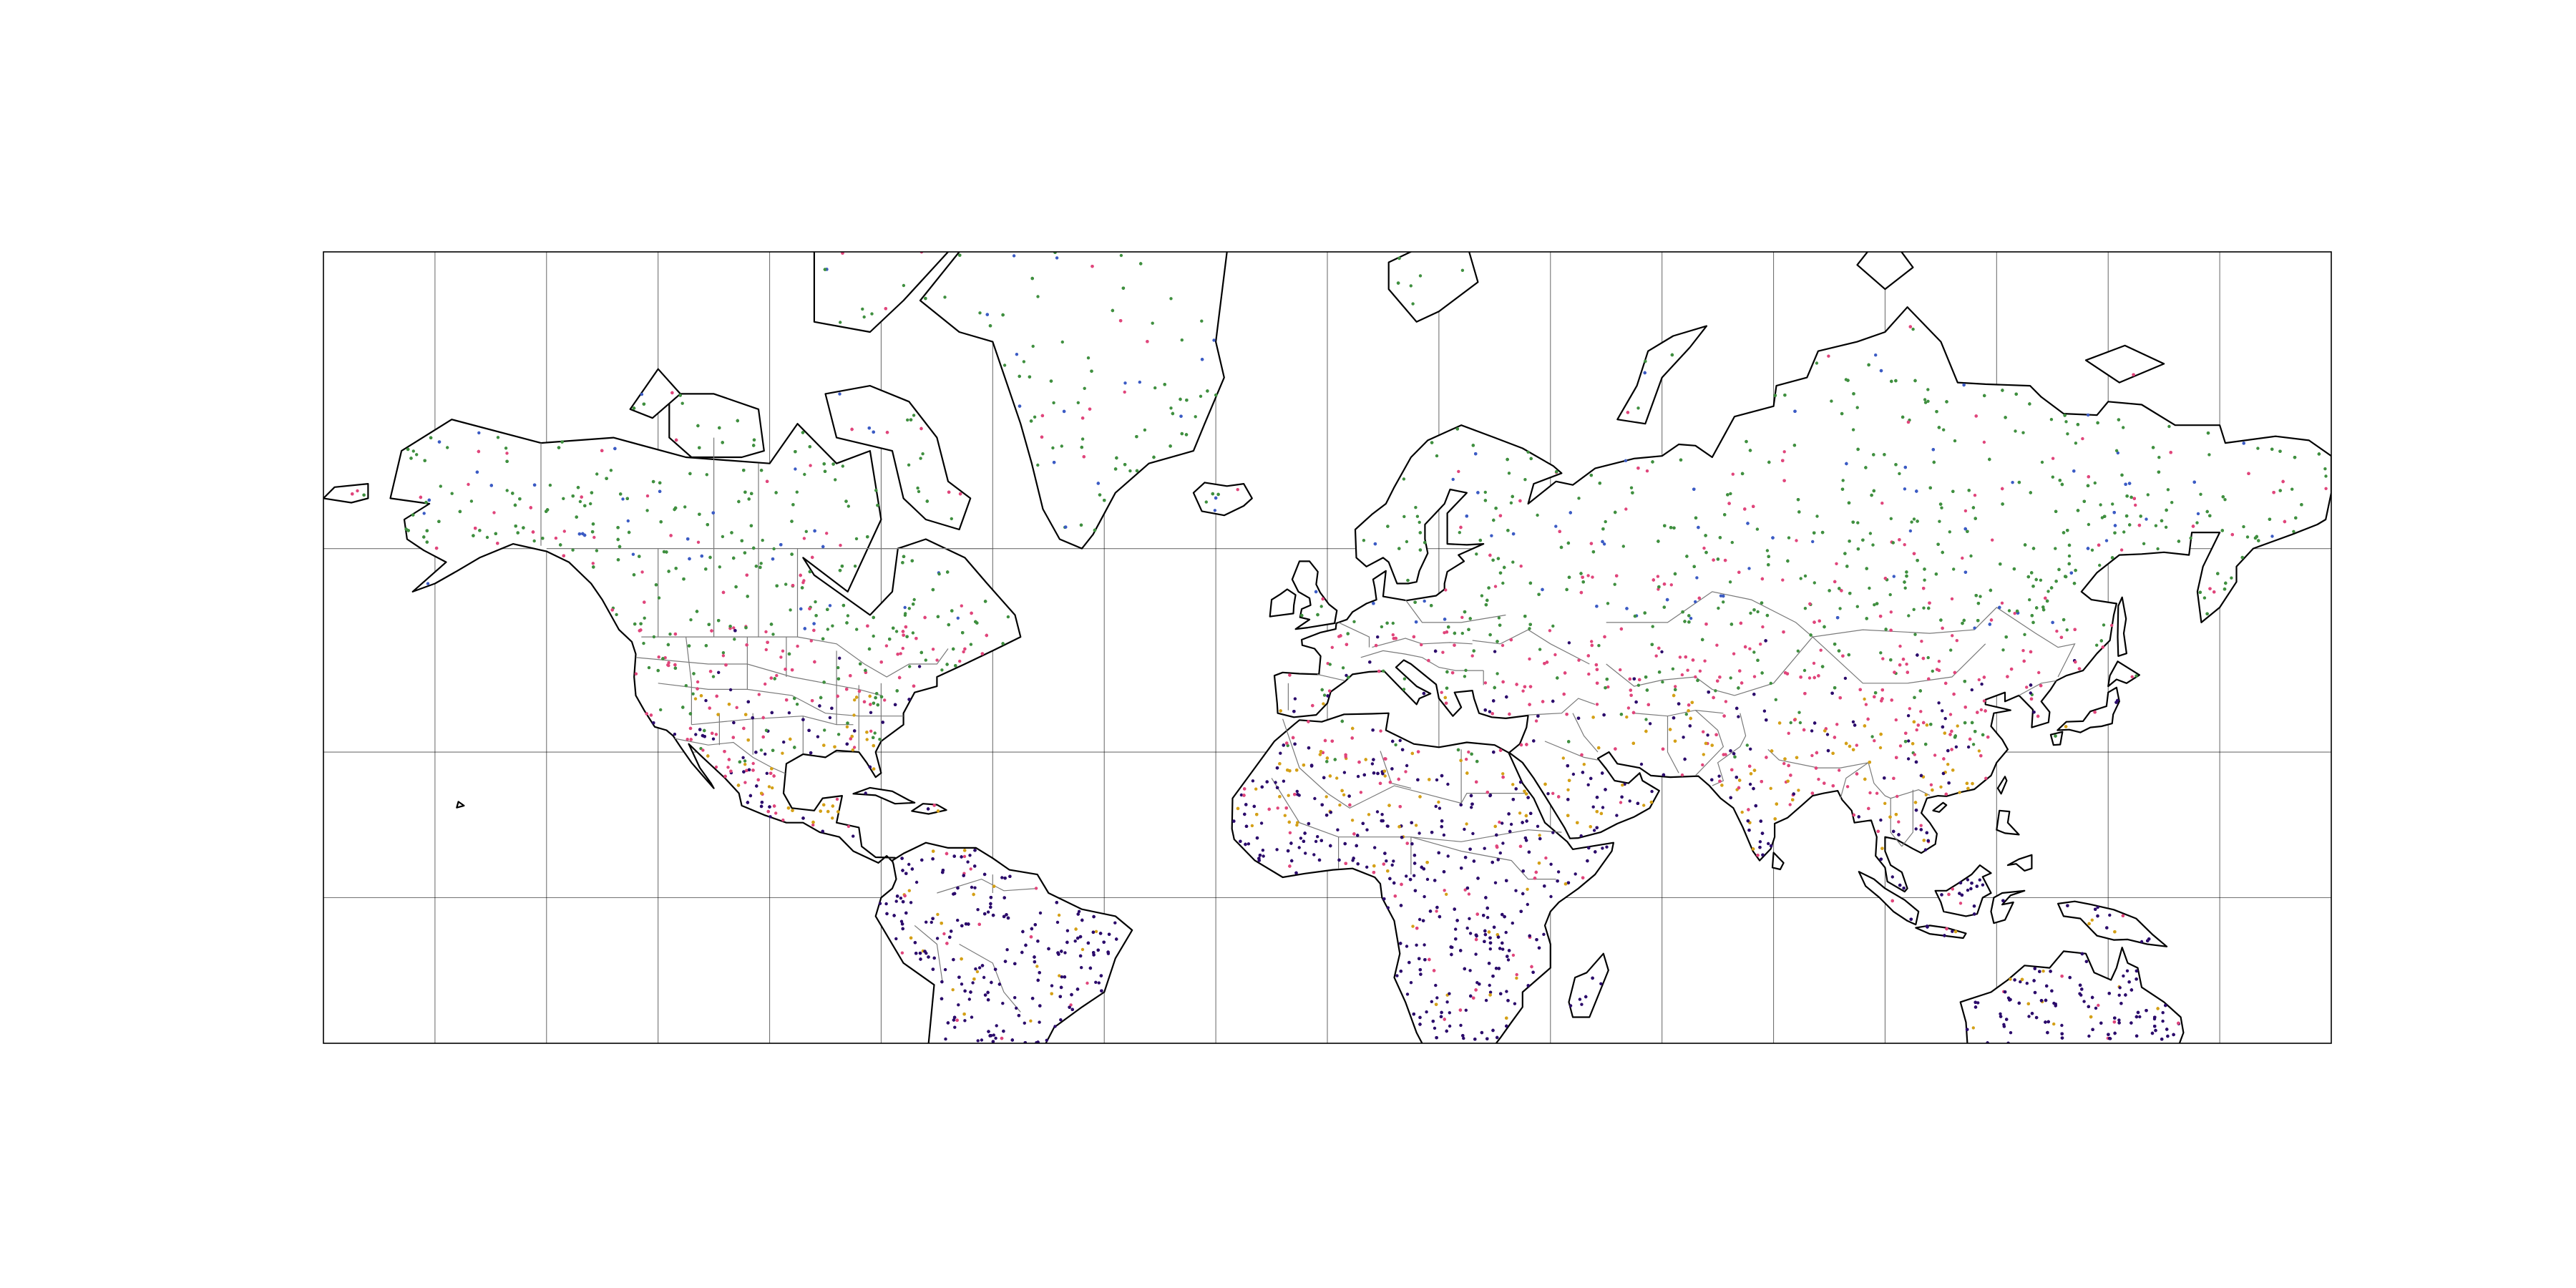 This screenshot has width=2576, height=1288. What do you see at coordinates (1314, 595) in the screenshot?
I see `land-great-britain` at bounding box center [1314, 595].